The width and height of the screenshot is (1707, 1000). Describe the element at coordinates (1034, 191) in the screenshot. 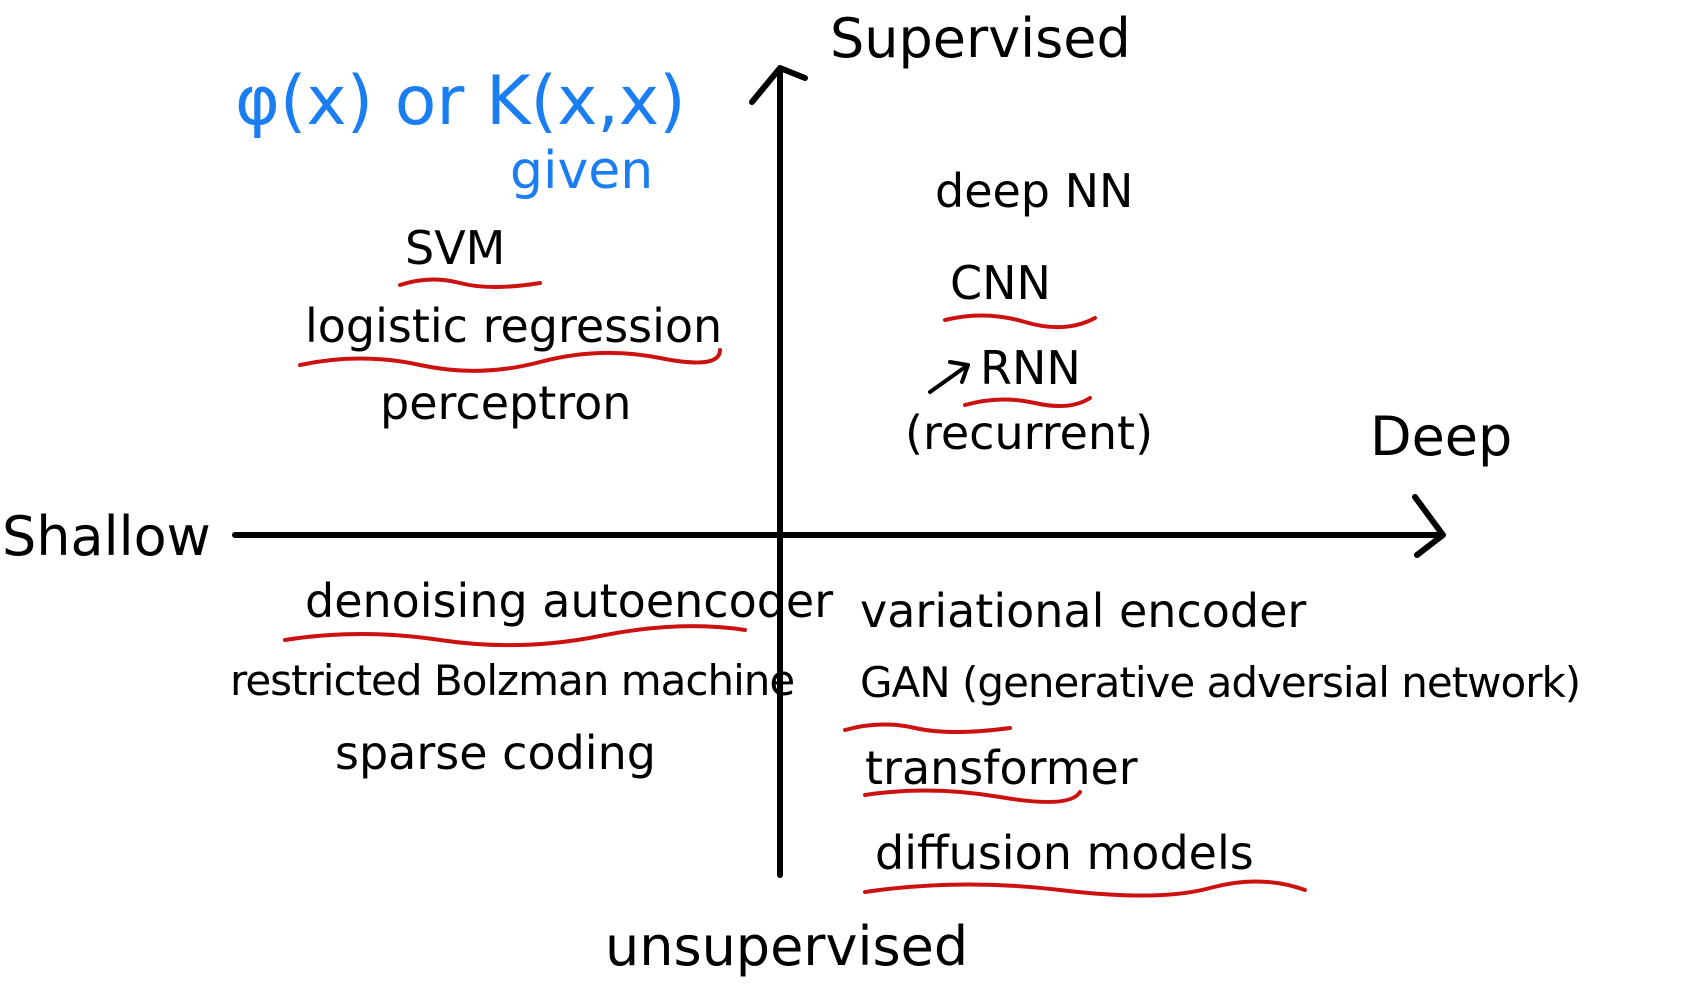

I see `item-deep-nn: deep NN` at that location.